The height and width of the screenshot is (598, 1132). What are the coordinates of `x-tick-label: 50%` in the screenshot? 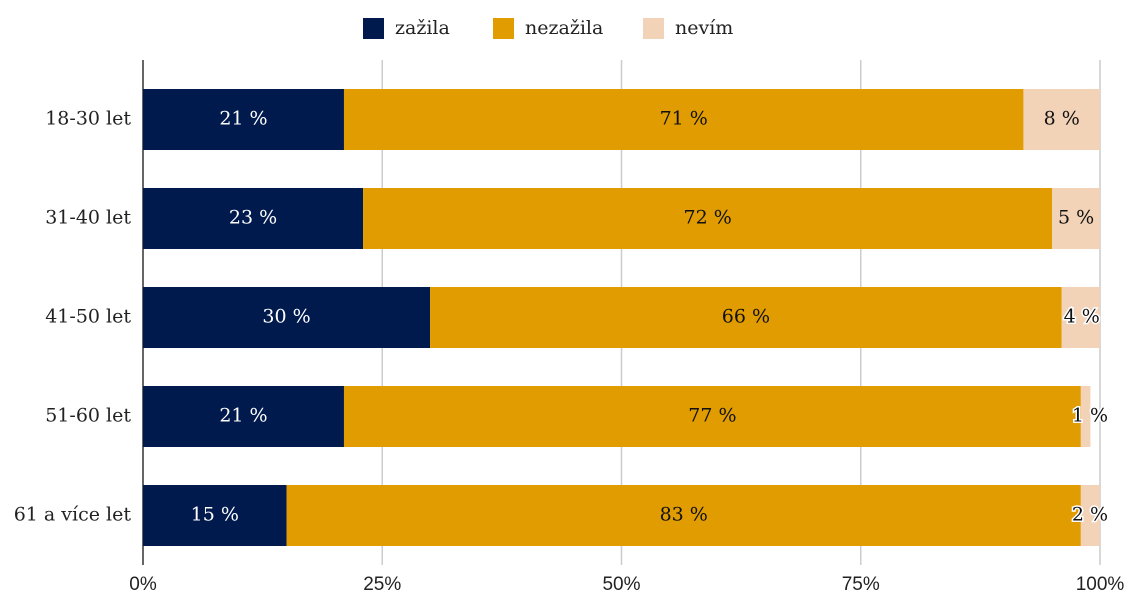 It's located at (621, 584).